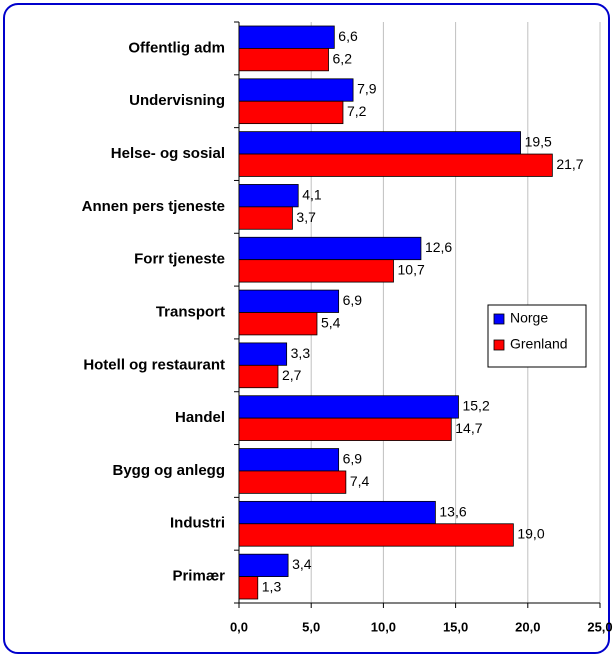 The height and width of the screenshot is (657, 613). Describe the element at coordinates (302, 564) in the screenshot. I see `data-label: 3,4` at that location.